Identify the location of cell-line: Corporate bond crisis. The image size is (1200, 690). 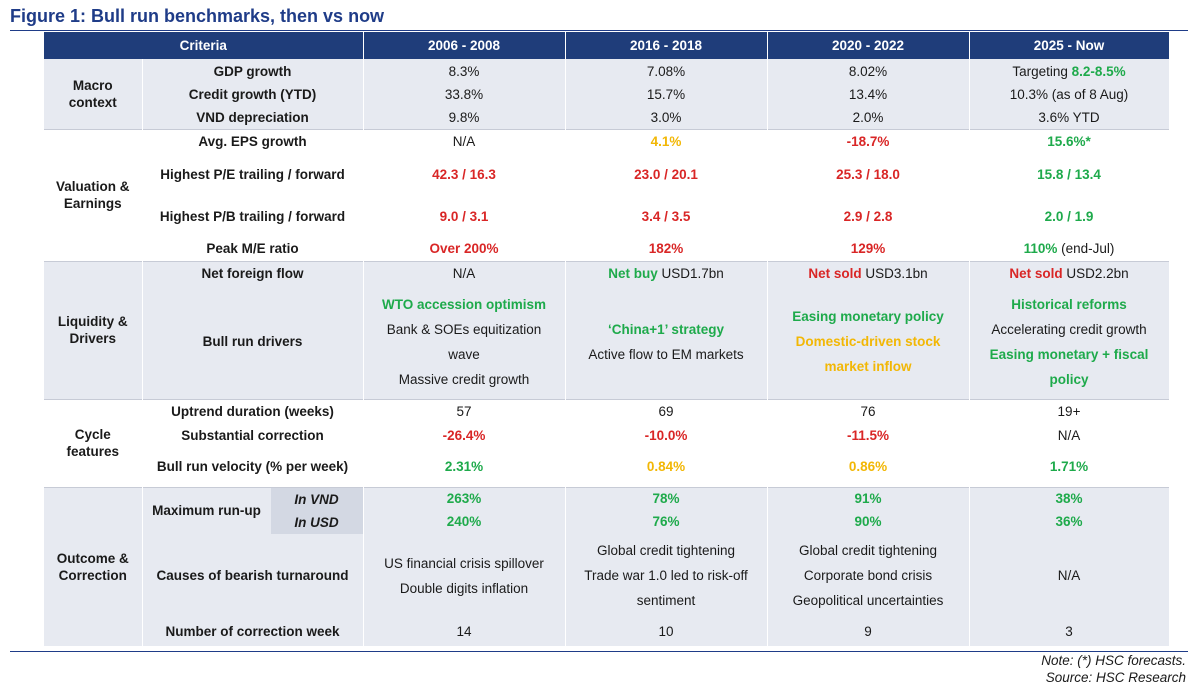
(868, 575).